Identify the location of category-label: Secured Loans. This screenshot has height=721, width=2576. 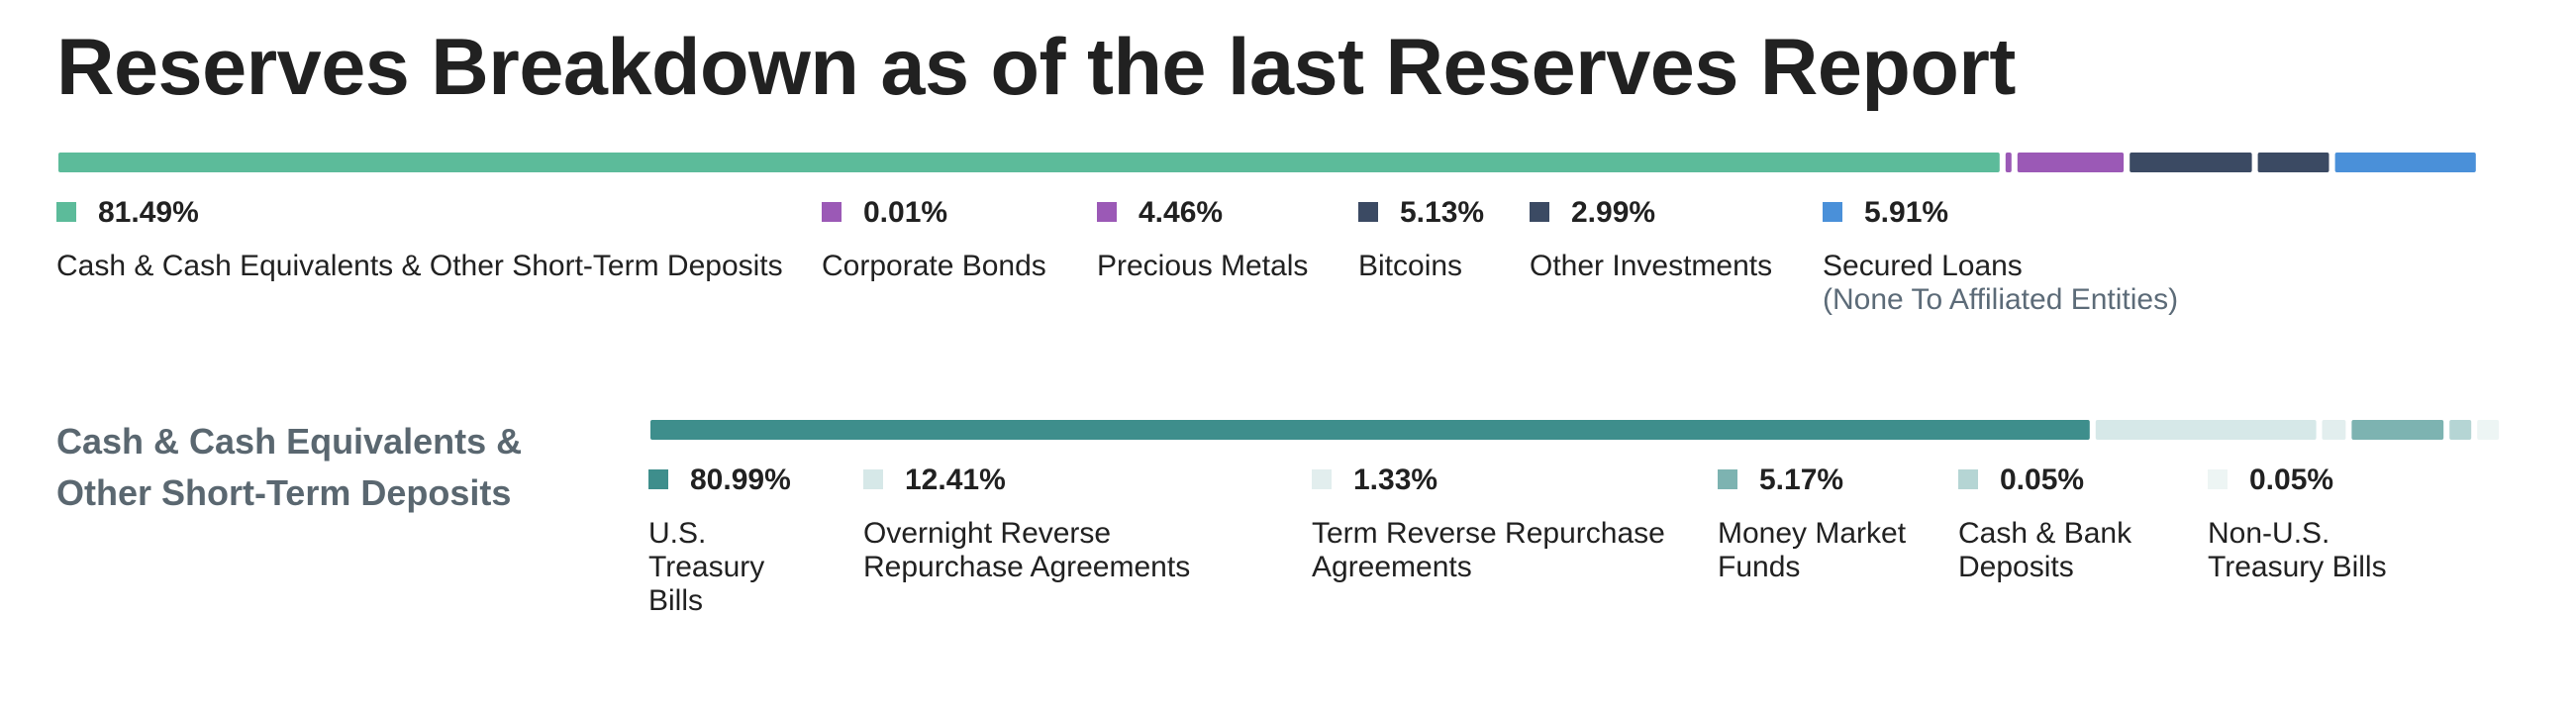
(1923, 266).